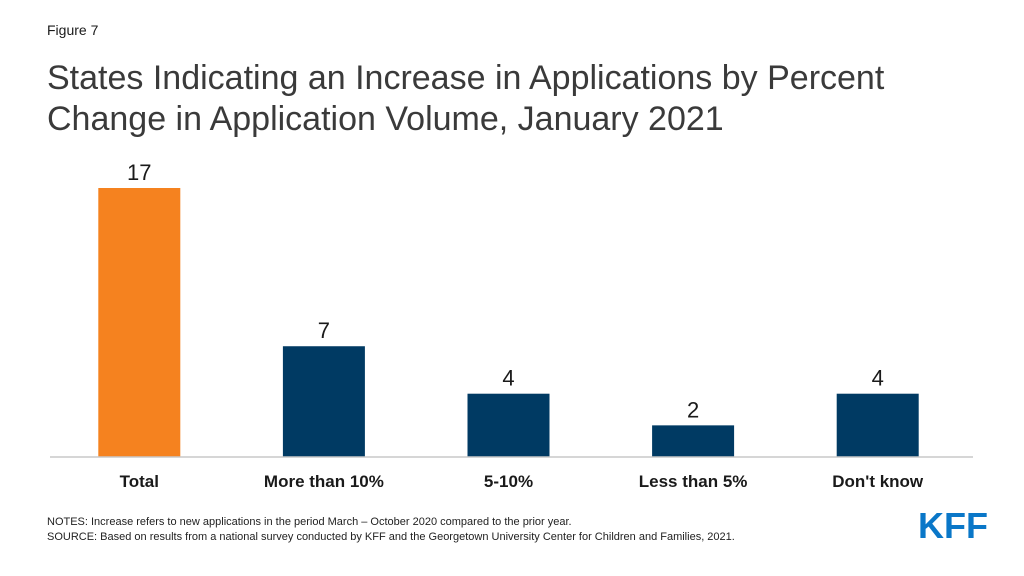 The height and width of the screenshot is (576, 1024). Describe the element at coordinates (139, 172) in the screenshot. I see `data-label: 17` at that location.